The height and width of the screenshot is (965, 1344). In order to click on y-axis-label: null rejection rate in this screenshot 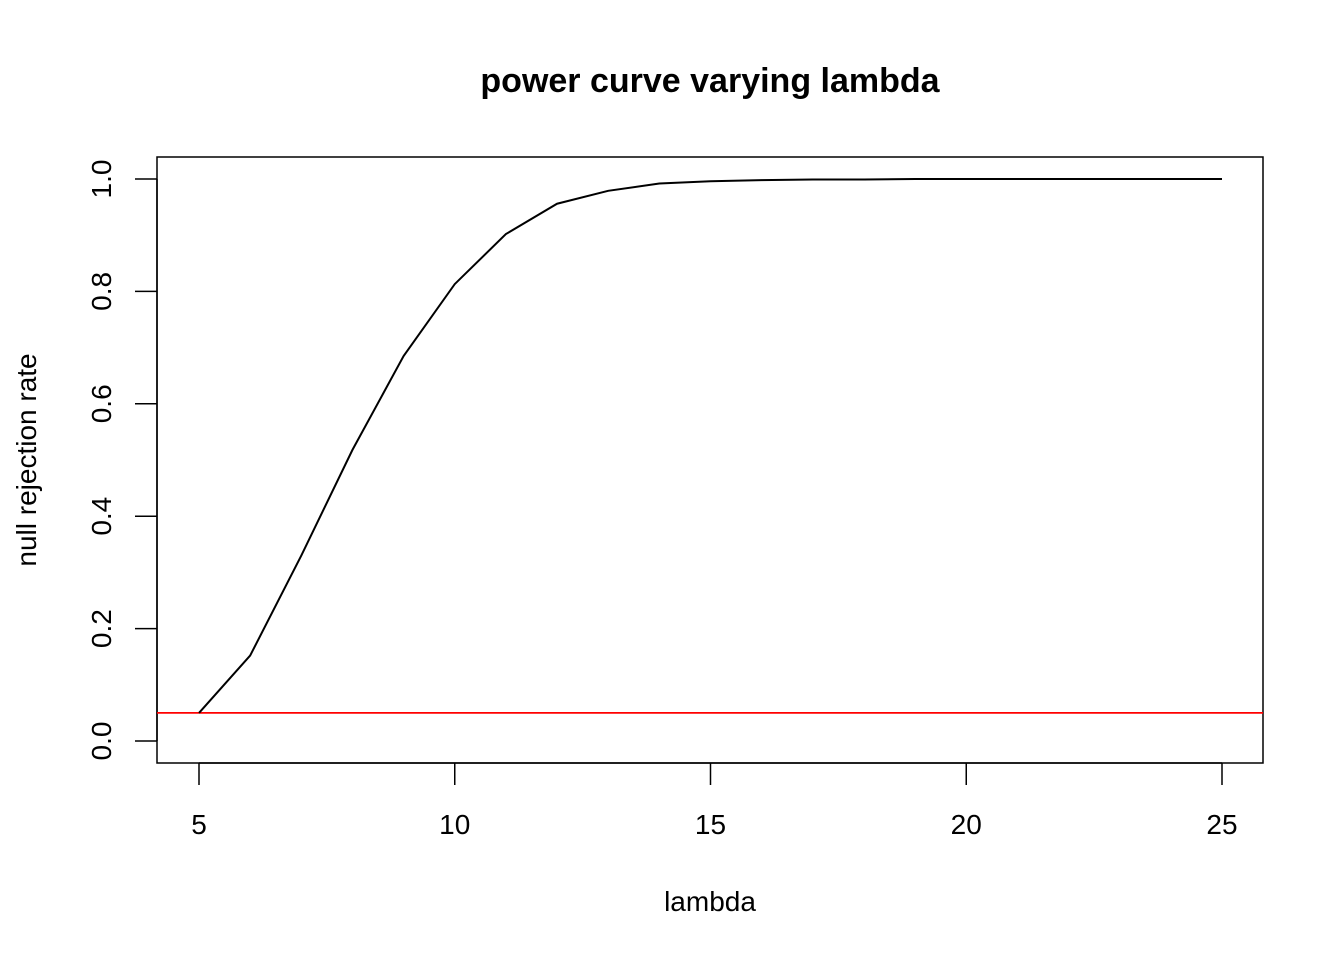, I will do `click(26, 459)`.